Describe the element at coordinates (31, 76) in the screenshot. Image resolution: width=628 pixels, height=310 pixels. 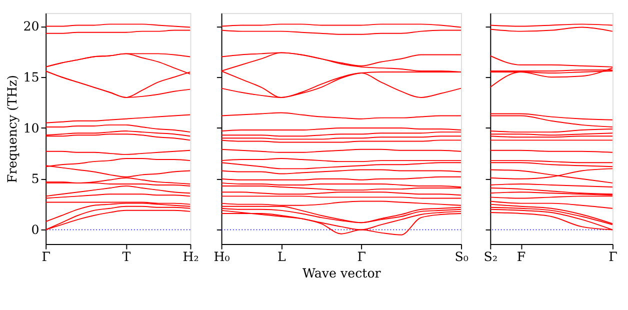
I see `y-tick-label: 15` at that location.